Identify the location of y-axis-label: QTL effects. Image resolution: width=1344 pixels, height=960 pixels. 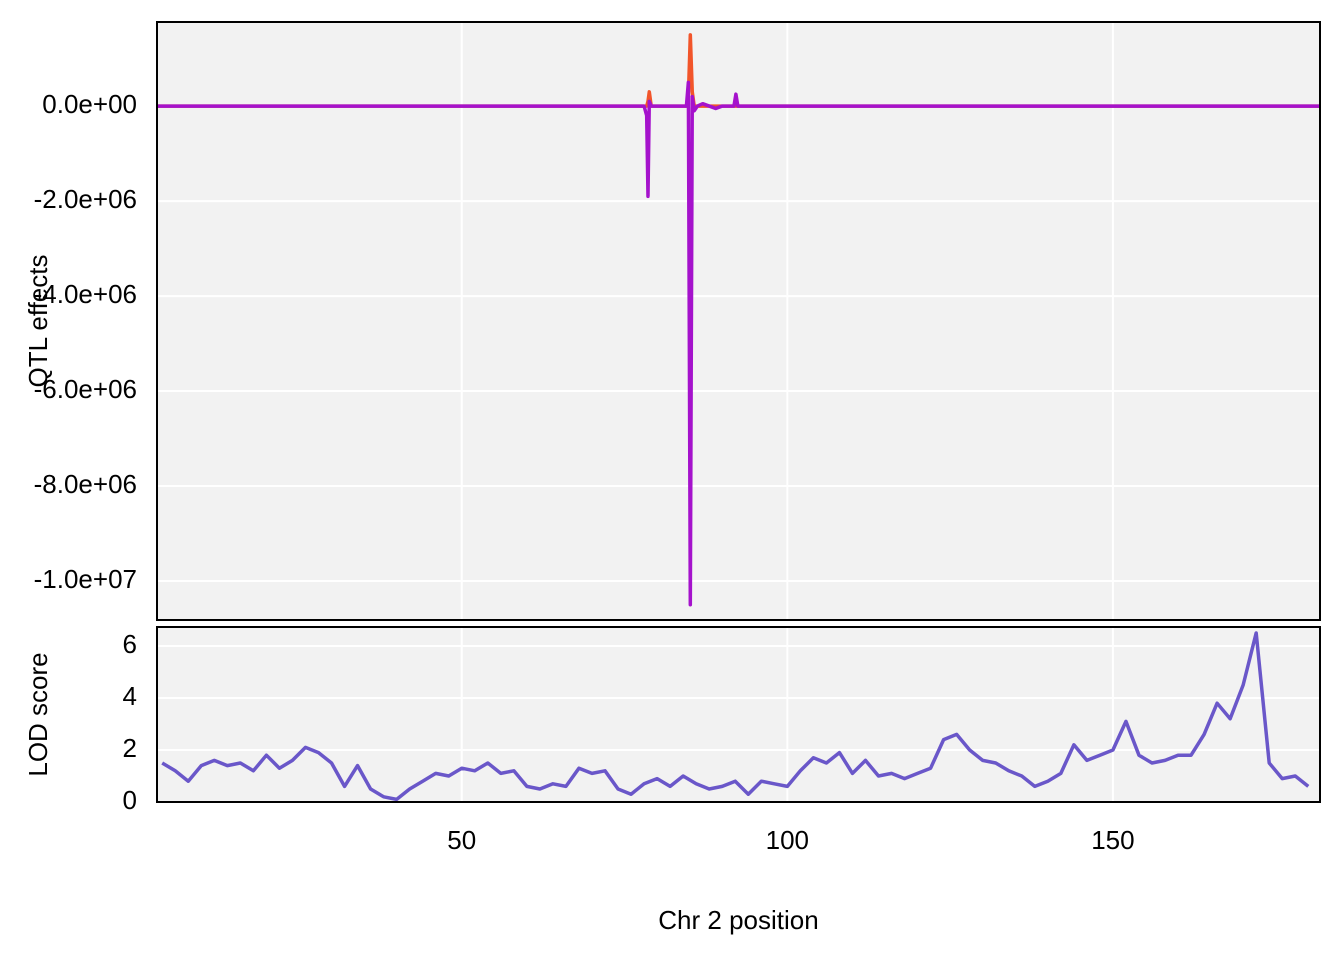
(38, 321).